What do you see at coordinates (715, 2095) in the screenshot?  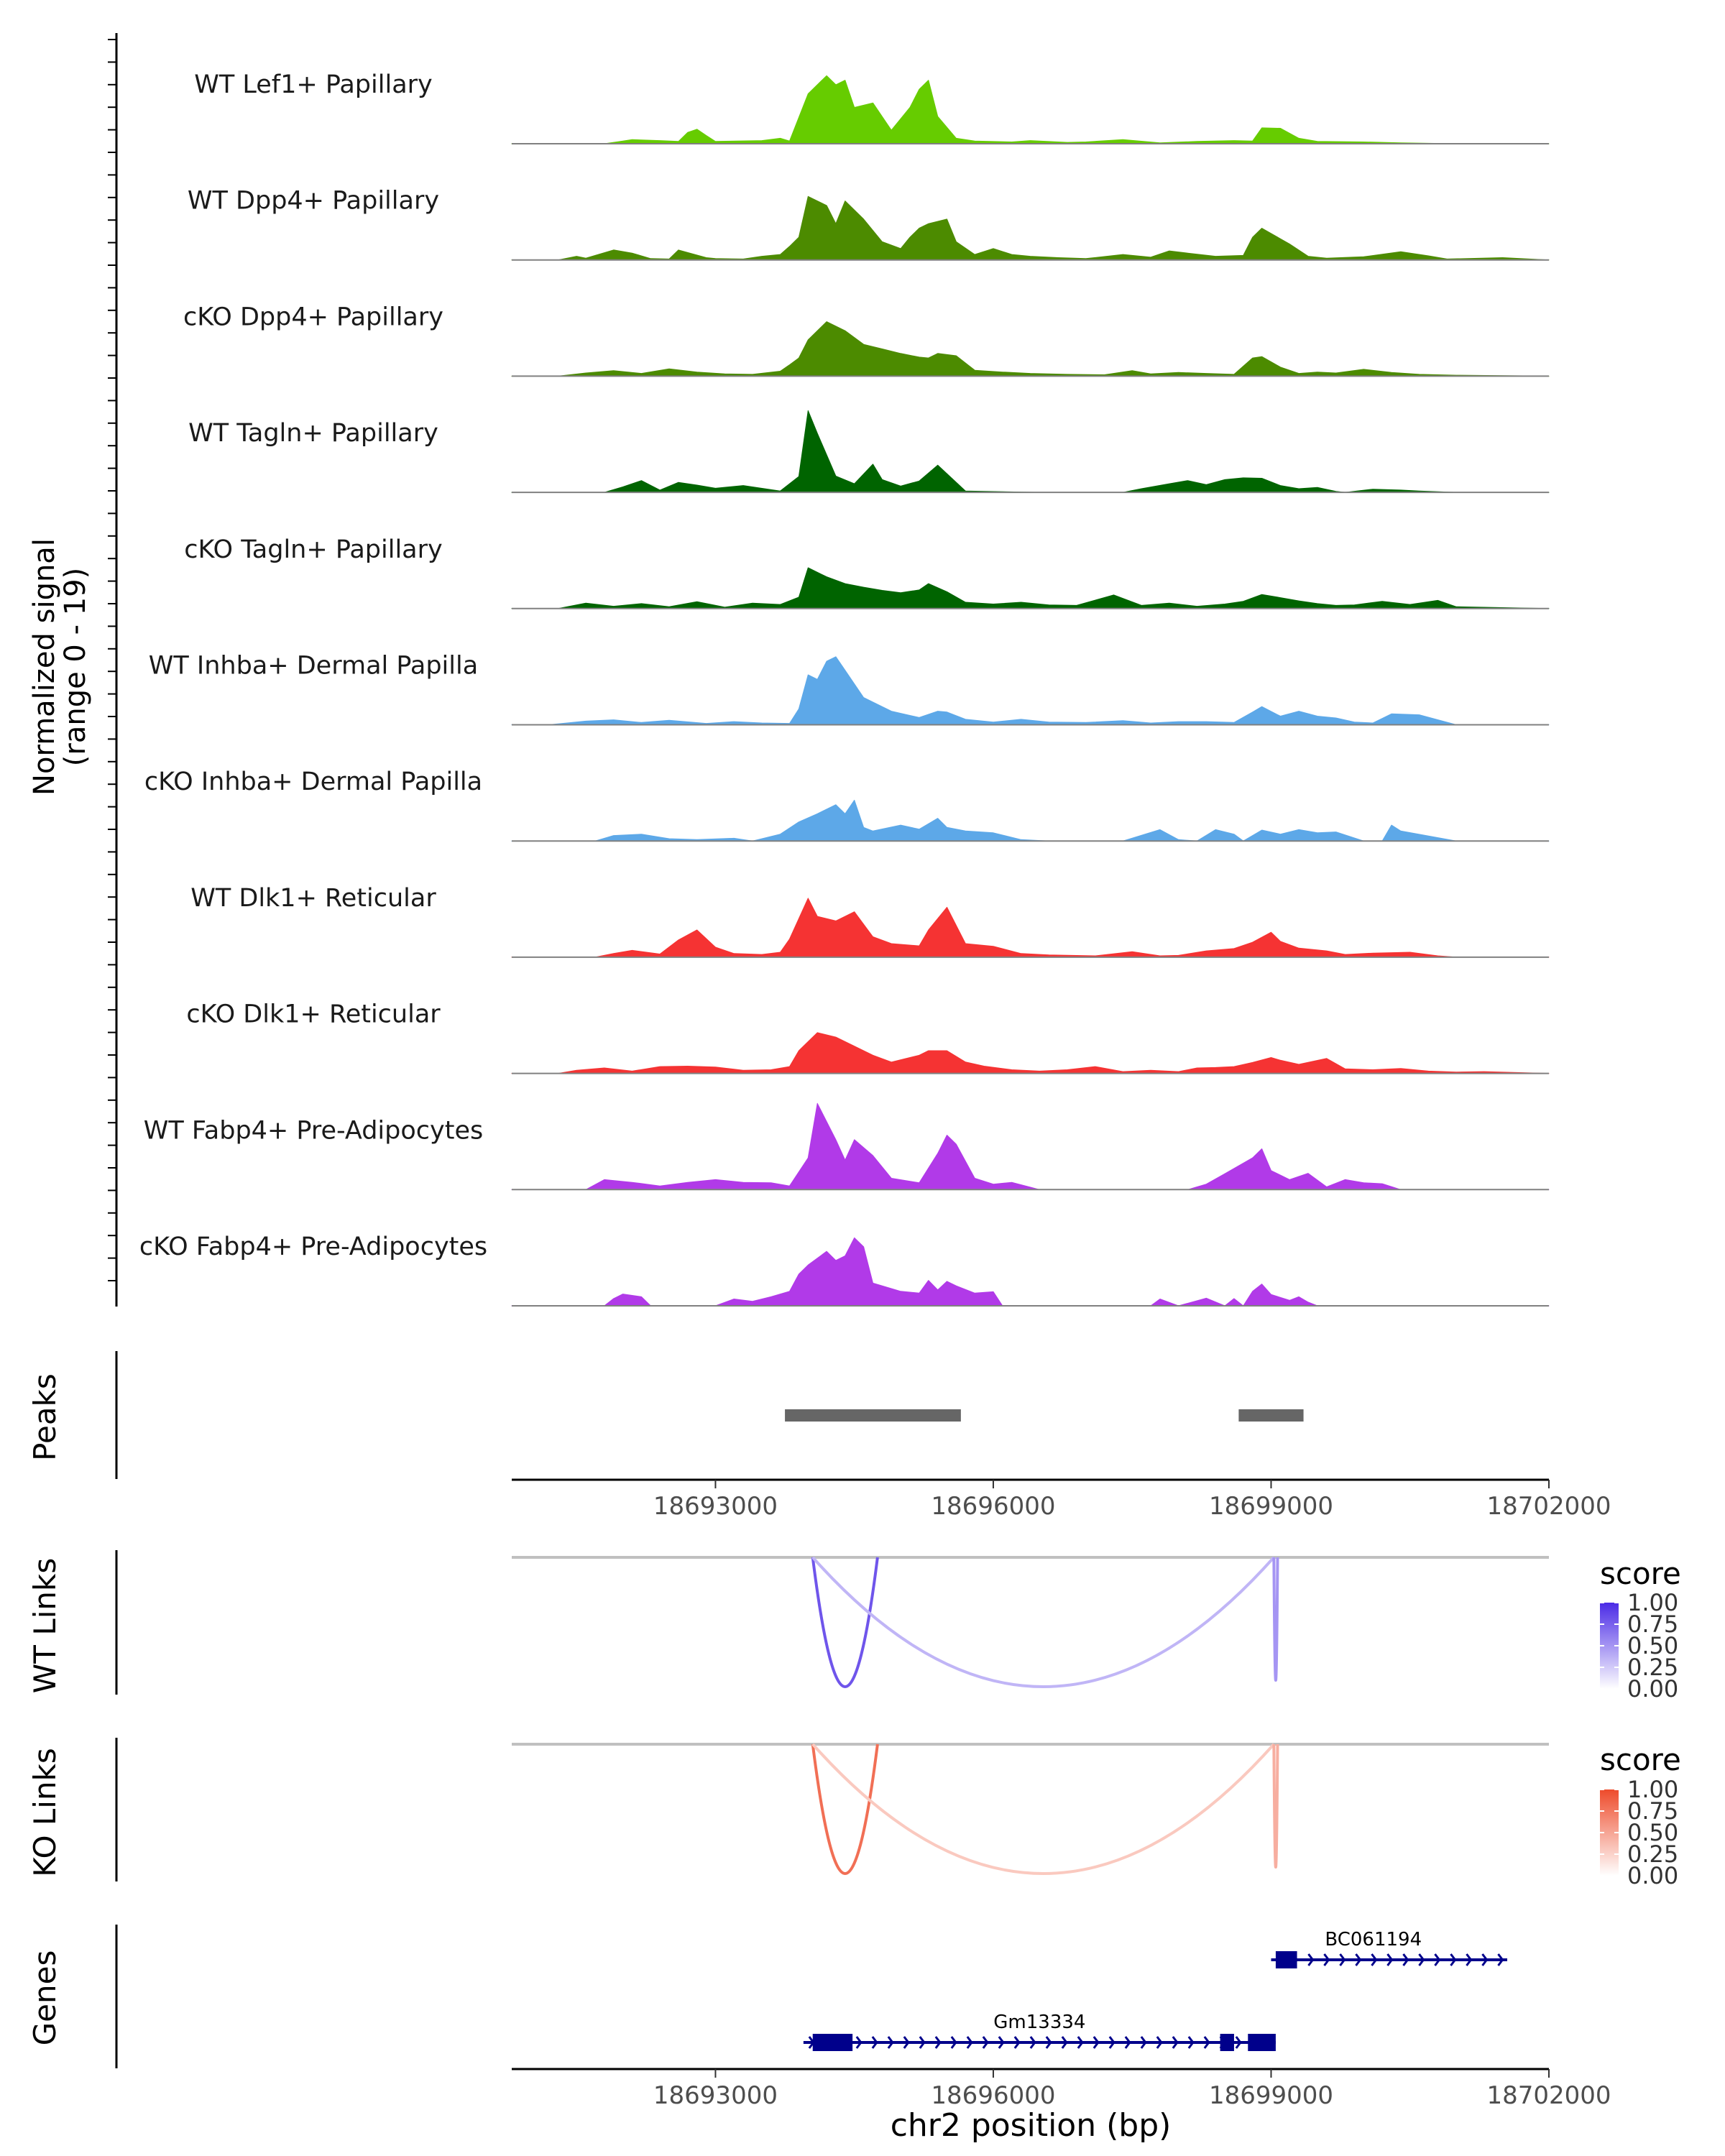 I see `genes-x-axis-tick-label: 18693000` at bounding box center [715, 2095].